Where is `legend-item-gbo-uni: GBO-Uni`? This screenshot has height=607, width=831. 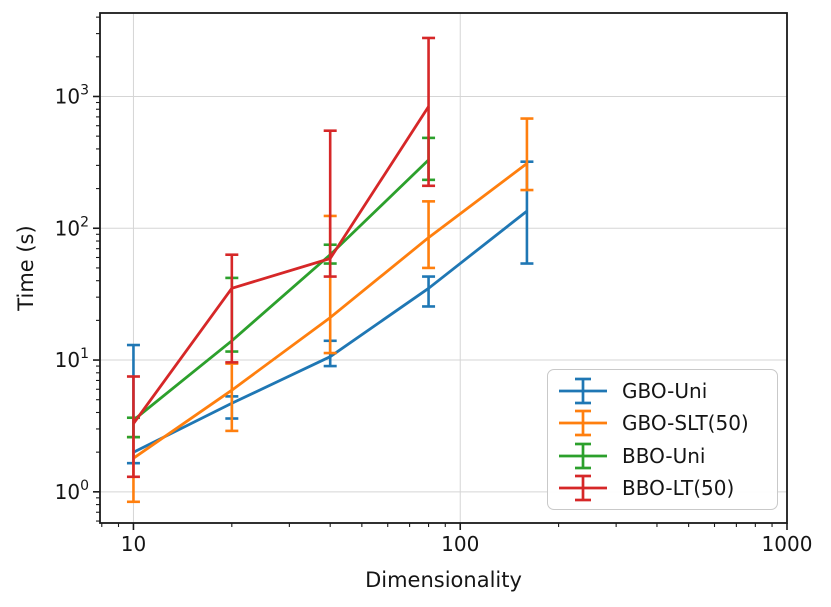
legend-item-gbo-uni: GBO-Uni is located at coordinates (662, 391).